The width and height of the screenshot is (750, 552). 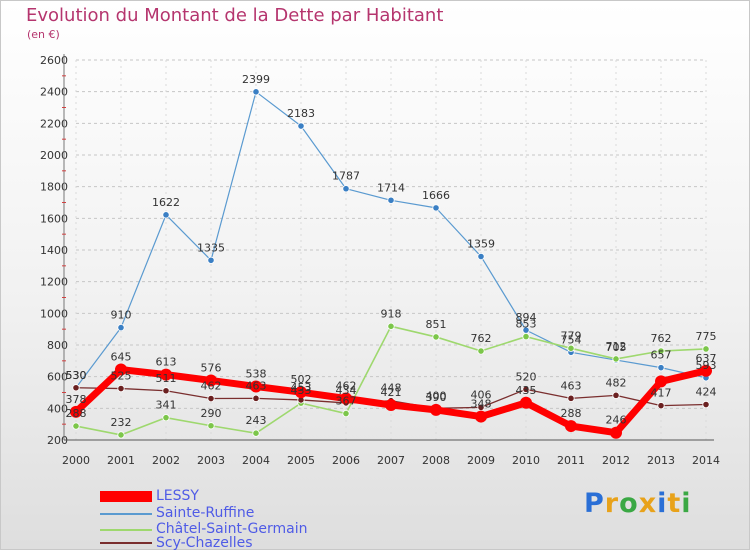 I want to click on y-tick-label: 1200, so click(x=54, y=282).